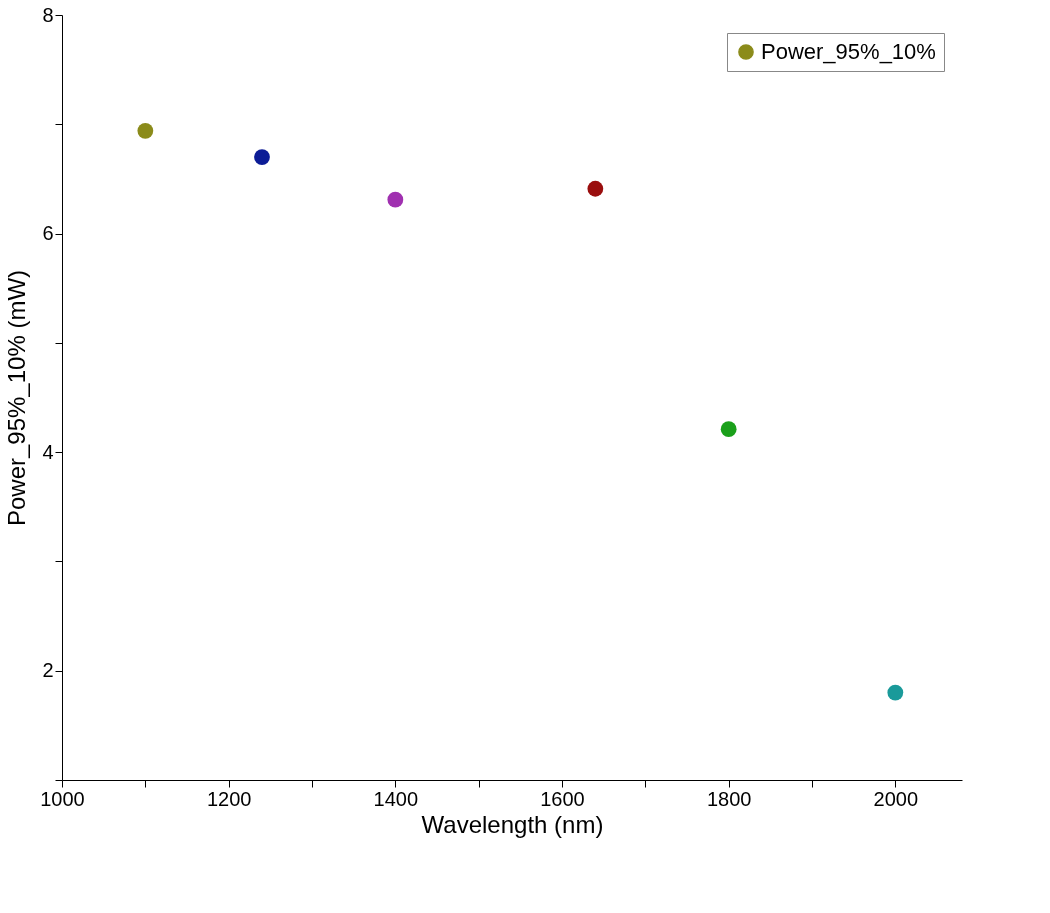 The width and height of the screenshot is (1050, 913). I want to click on y-tick-label: 6, so click(48, 233).